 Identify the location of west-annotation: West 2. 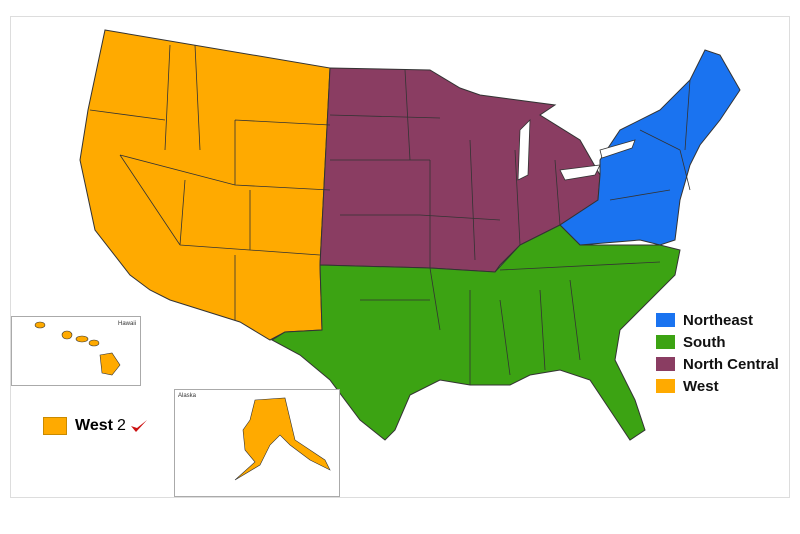
(96, 426).